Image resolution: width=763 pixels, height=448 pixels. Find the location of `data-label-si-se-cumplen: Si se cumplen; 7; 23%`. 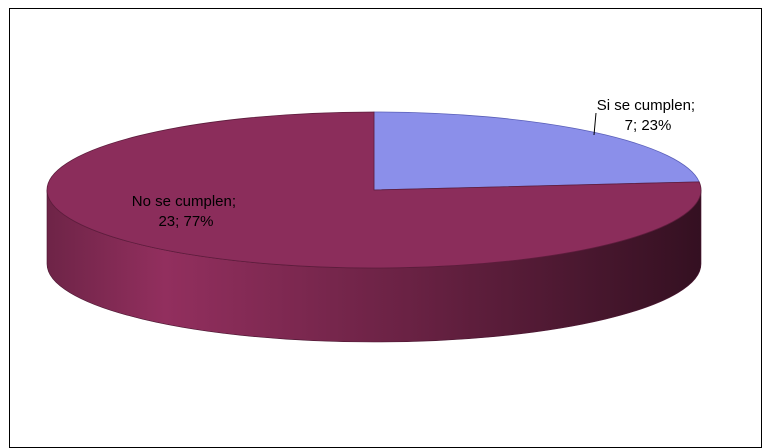

data-label-si-se-cumplen: Si se cumplen; 7; 23% is located at coordinates (648, 115).